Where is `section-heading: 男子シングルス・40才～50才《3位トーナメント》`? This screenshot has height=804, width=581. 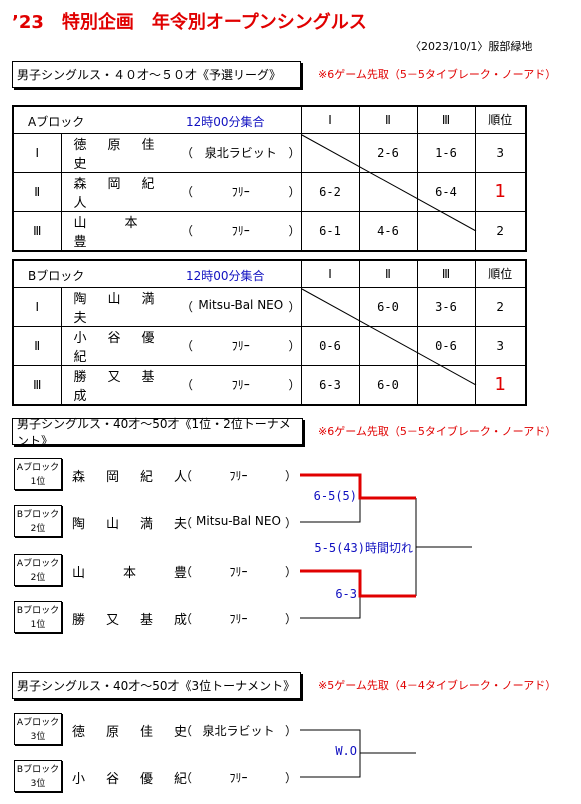
section-heading: 男子シングルス・40才～50才《3位トーナメント》 is located at coordinates (156, 685).